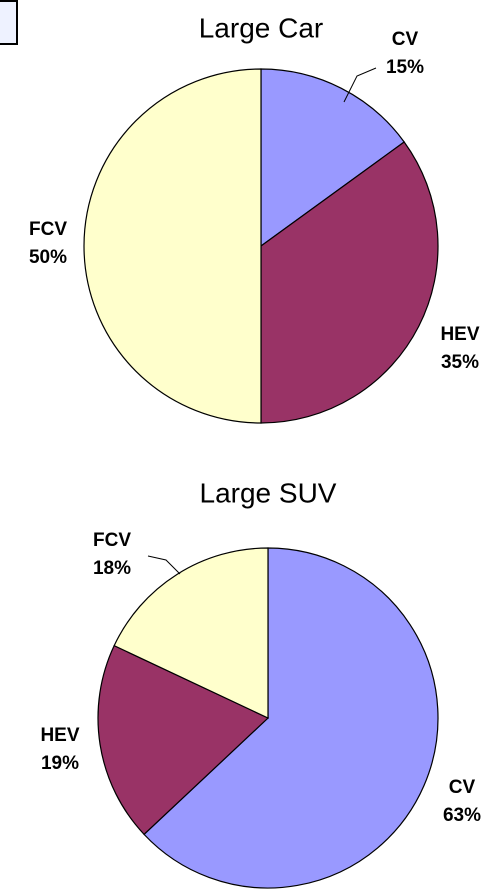  What do you see at coordinates (460, 362) in the screenshot?
I see `slice-value-label: 35%` at bounding box center [460, 362].